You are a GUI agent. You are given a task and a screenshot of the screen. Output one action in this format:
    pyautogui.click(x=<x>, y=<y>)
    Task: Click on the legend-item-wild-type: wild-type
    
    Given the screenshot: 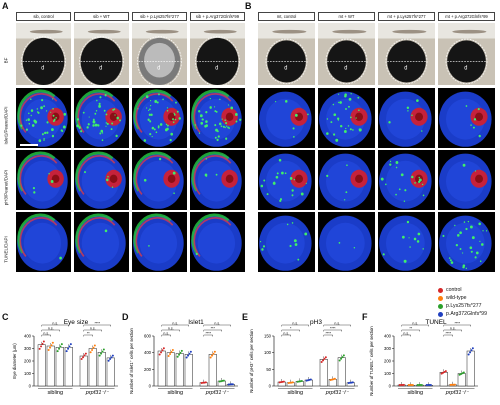 What is the action you would take?
    pyautogui.click(x=462, y=298)
    